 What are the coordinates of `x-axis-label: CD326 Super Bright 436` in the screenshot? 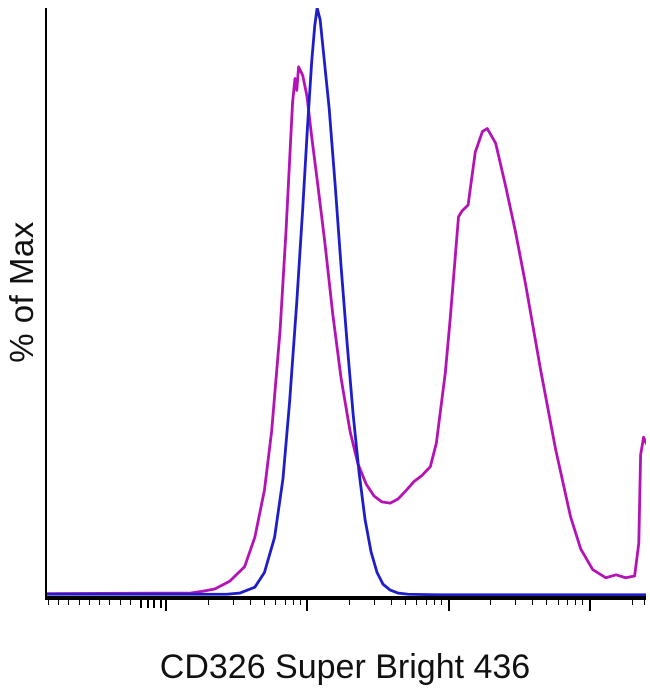 It's located at (345, 667).